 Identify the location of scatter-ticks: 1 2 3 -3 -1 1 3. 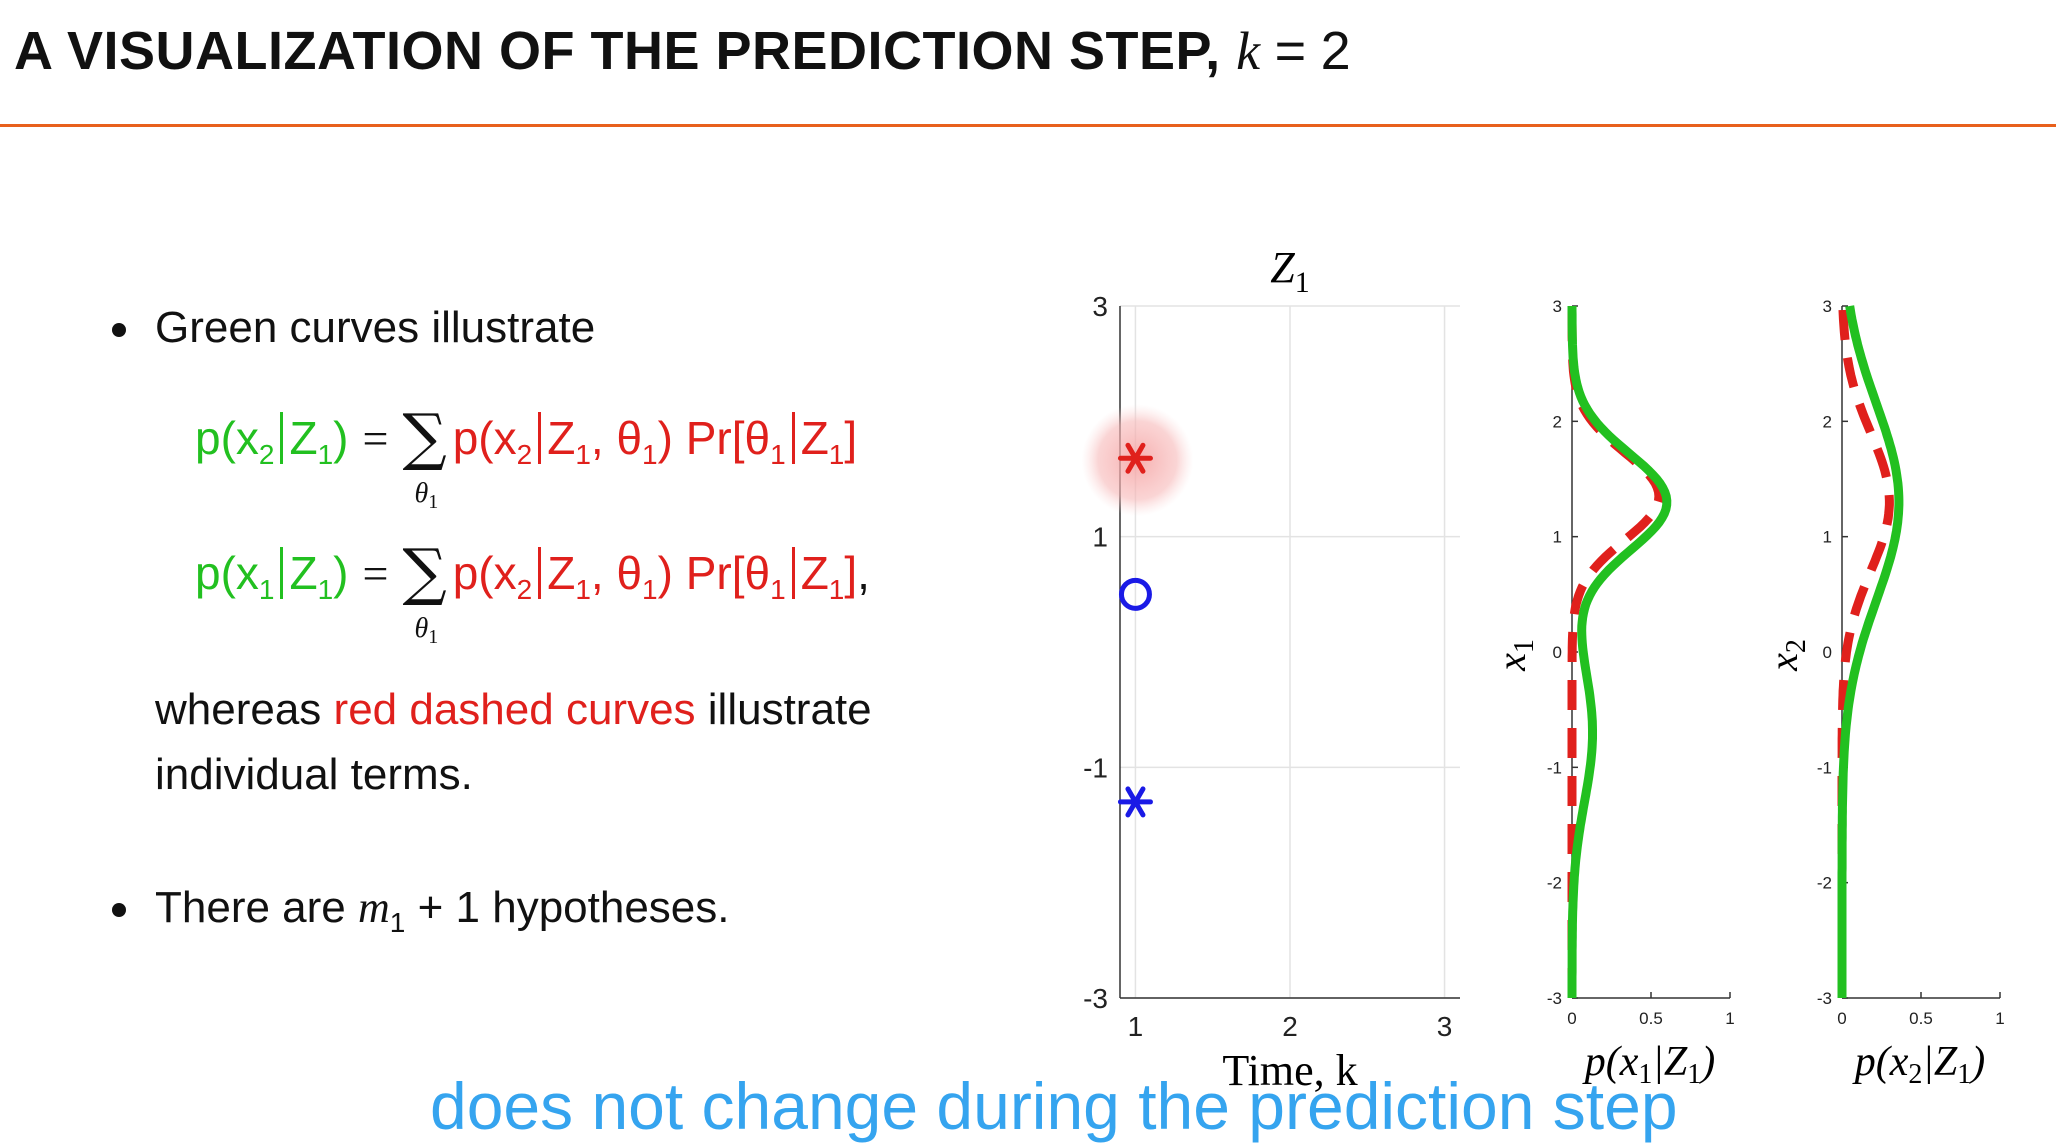
(1267, 666).